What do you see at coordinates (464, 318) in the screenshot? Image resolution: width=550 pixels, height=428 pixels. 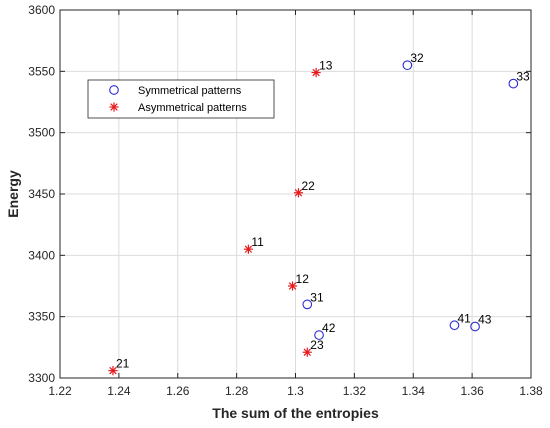 I see `point-label: 41` at bounding box center [464, 318].